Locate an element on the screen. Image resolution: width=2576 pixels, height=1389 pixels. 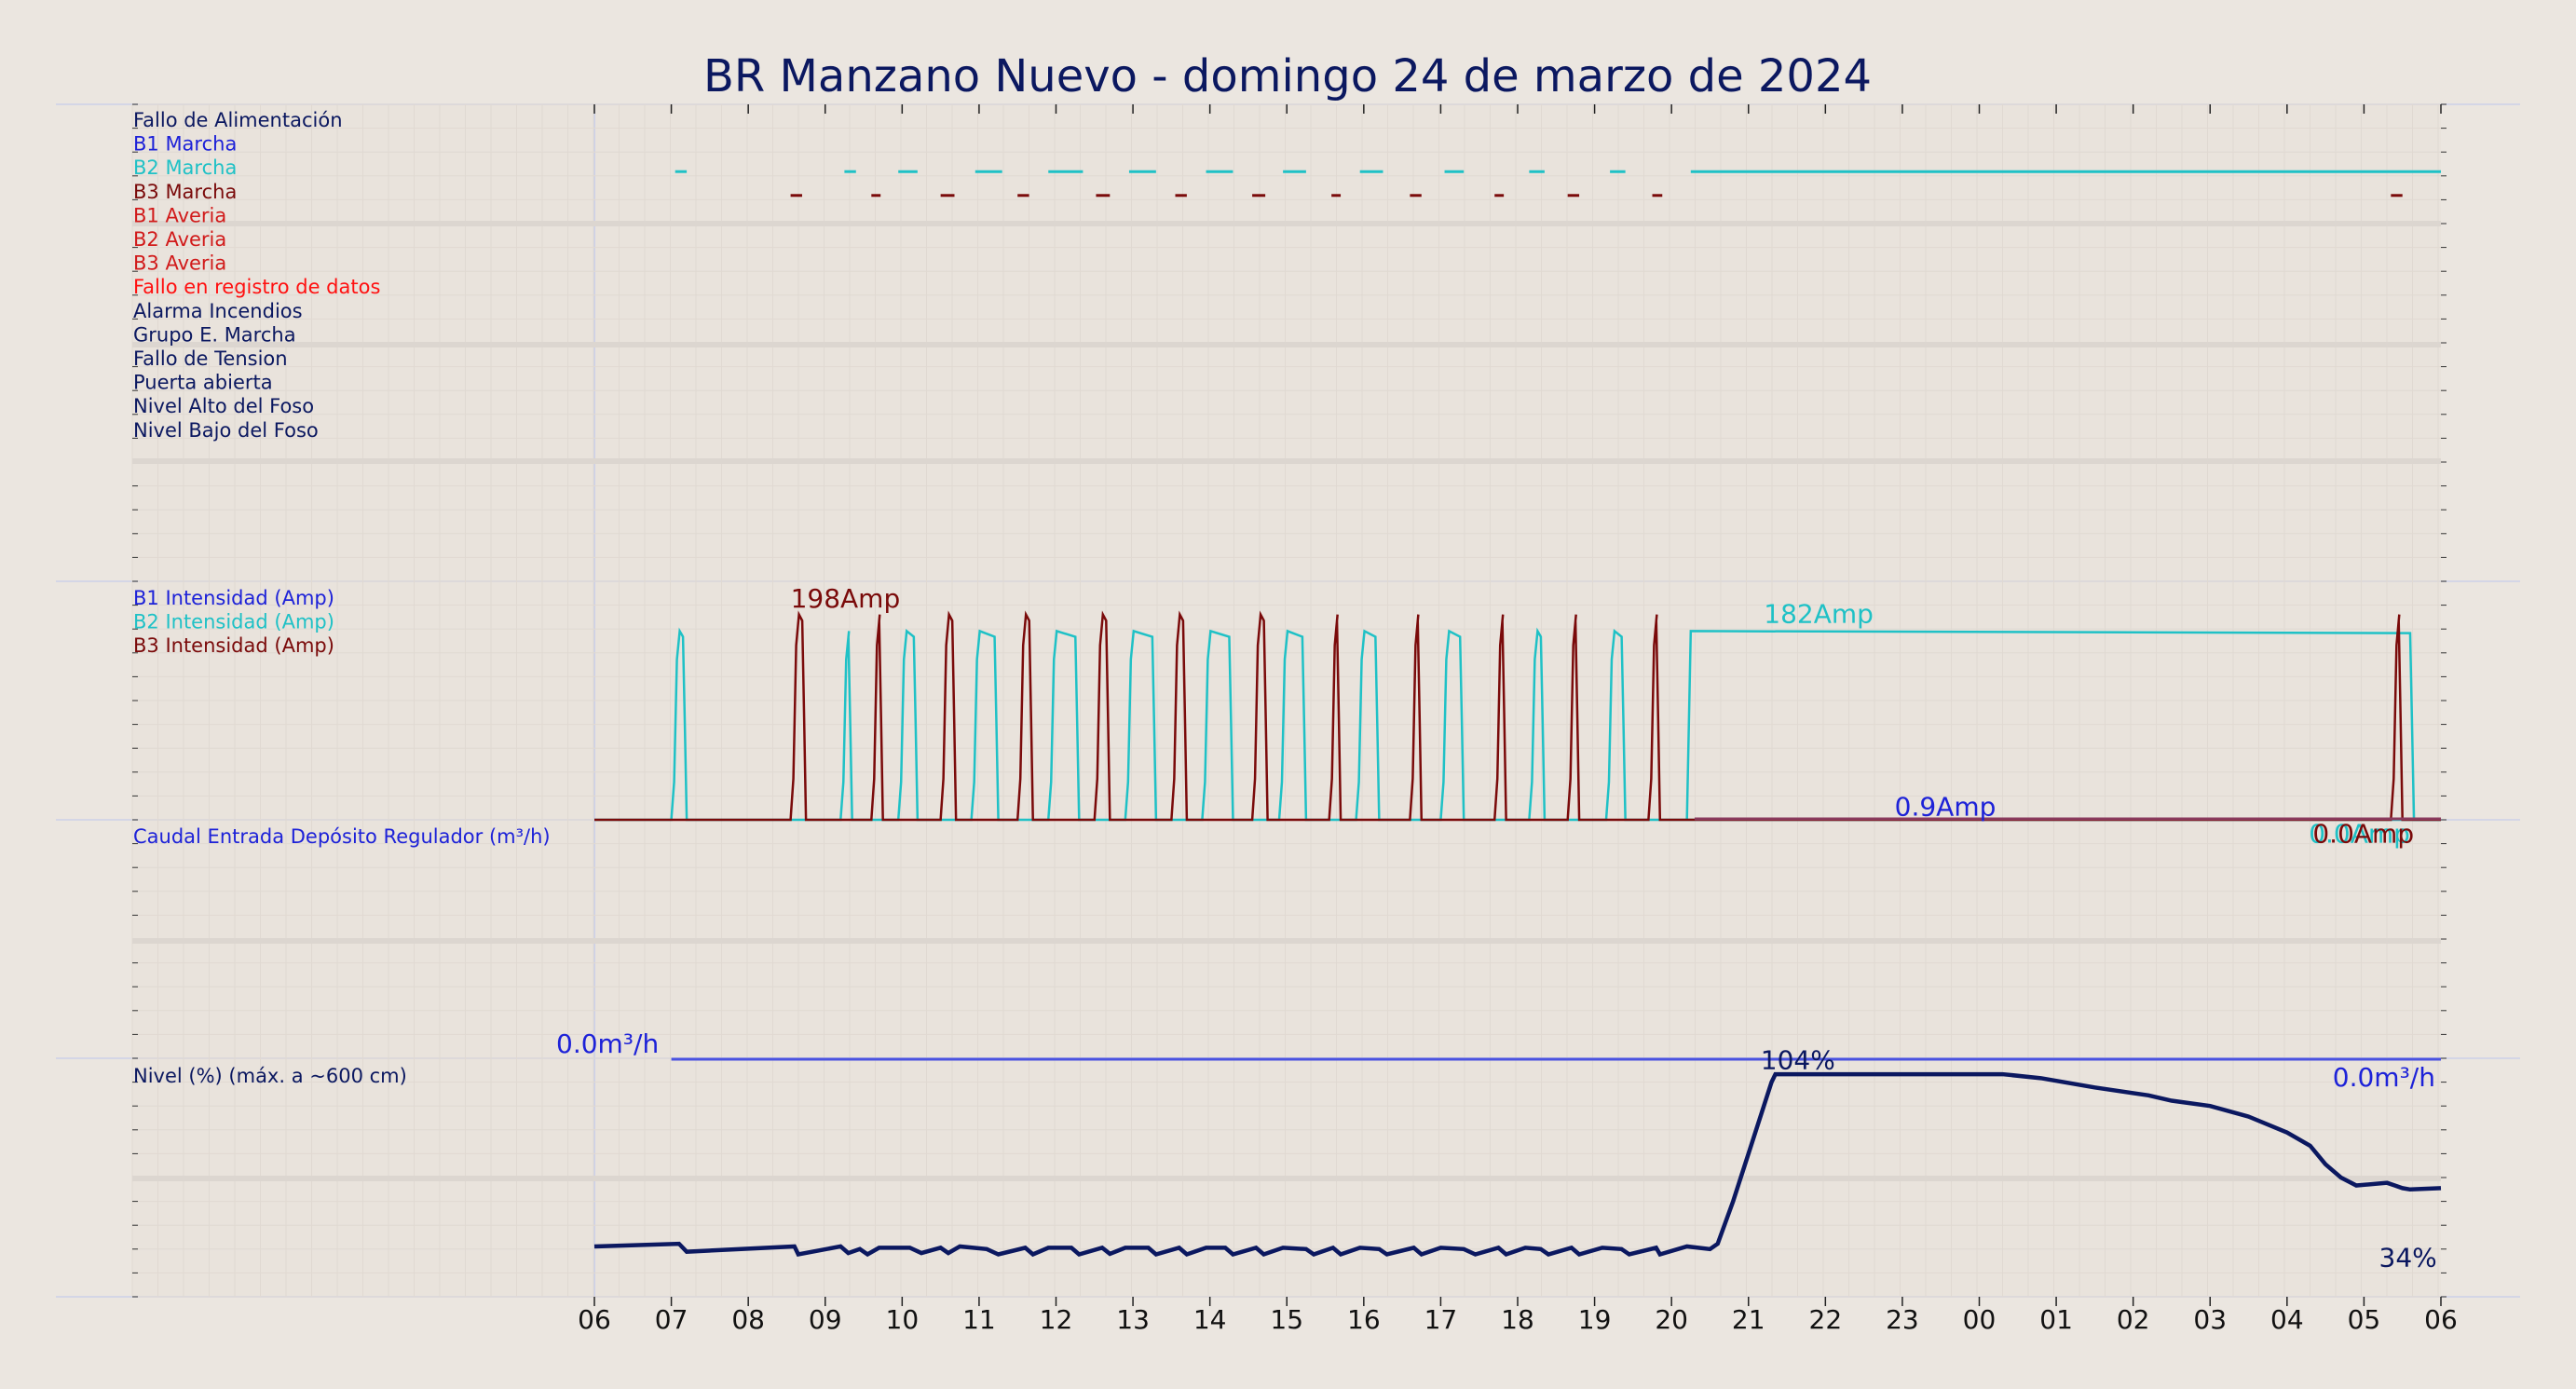
current-label: B2 Intensidad (Amp) is located at coordinates (233, 622).